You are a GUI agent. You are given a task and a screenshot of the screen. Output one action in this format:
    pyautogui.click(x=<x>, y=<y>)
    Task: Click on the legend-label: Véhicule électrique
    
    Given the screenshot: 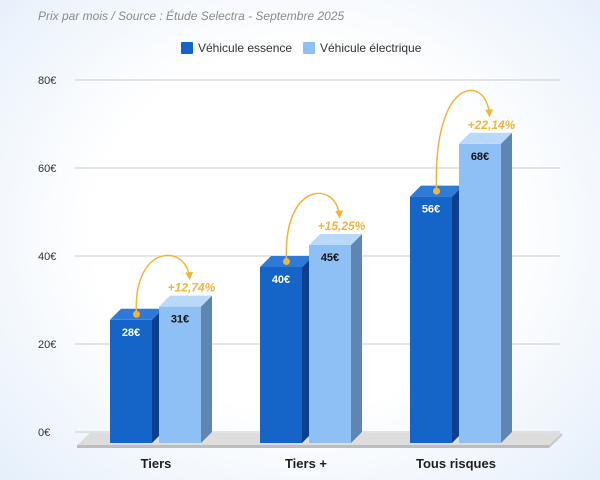 What is the action you would take?
    pyautogui.click(x=371, y=48)
    